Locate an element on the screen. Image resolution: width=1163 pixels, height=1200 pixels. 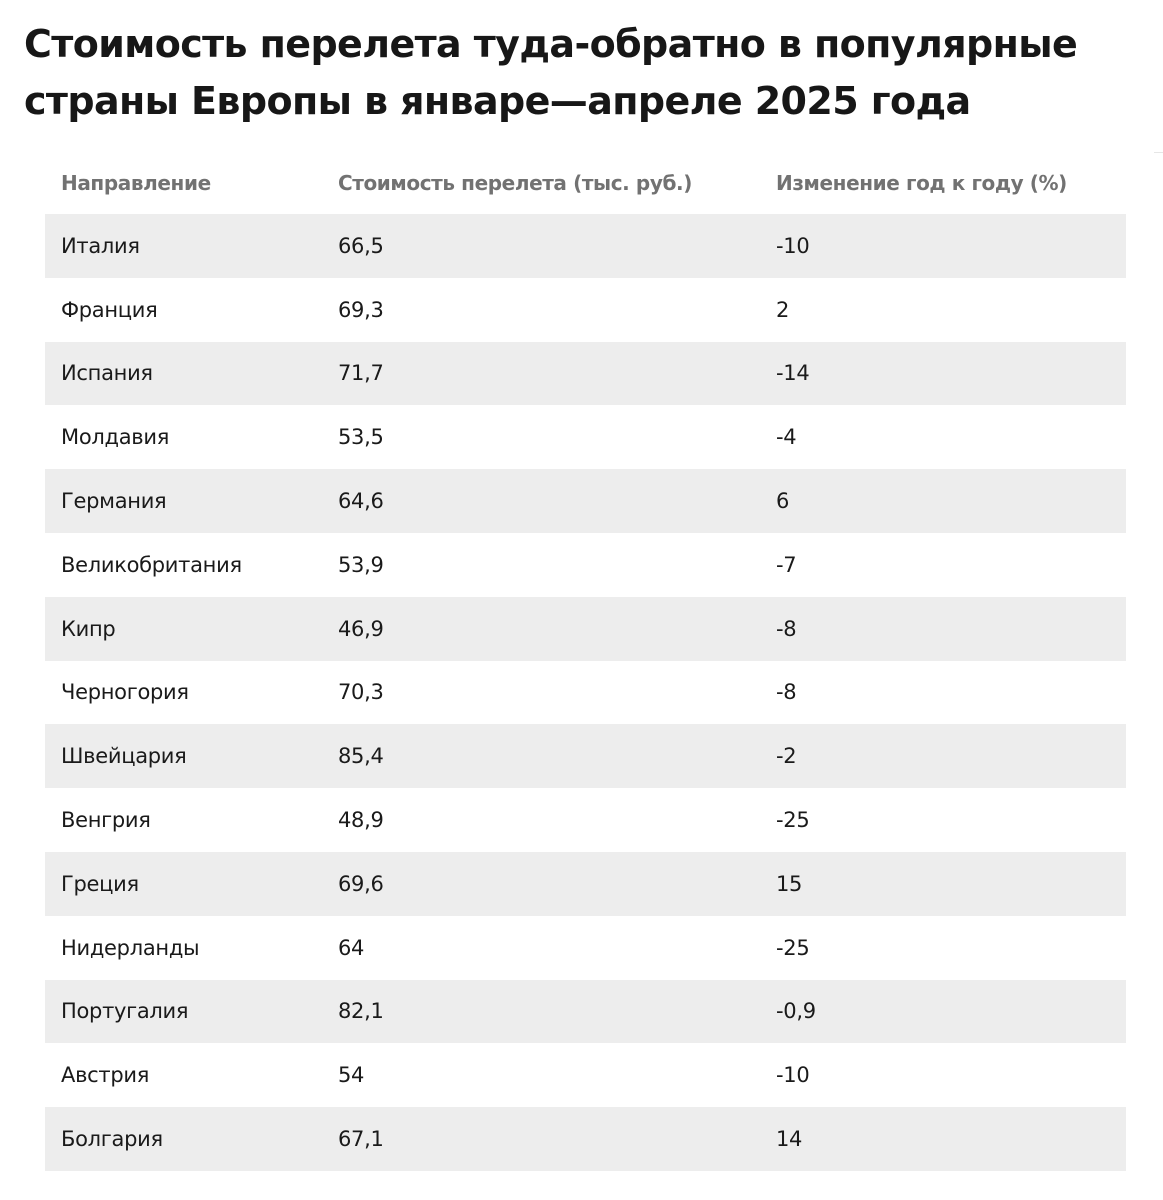
table-row: Венгрия 48,9 -25 is located at coordinates (585, 820).